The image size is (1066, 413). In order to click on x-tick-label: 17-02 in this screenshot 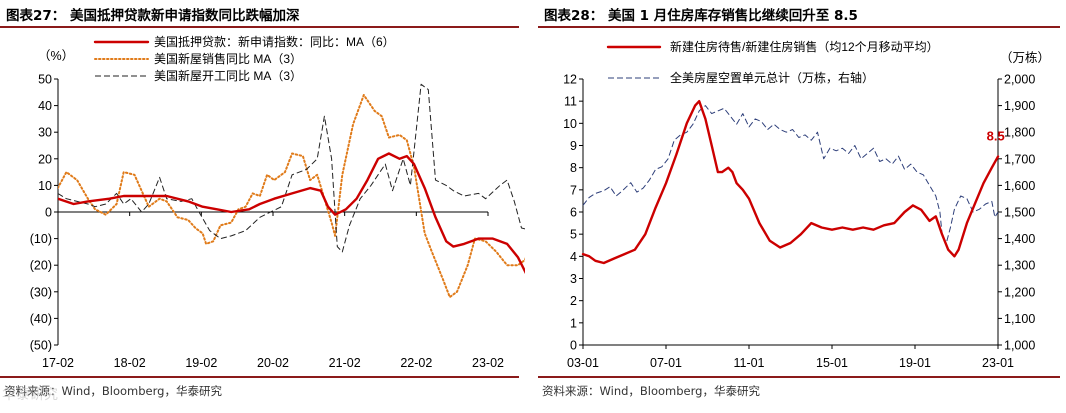, I will do `click(58, 363)`.